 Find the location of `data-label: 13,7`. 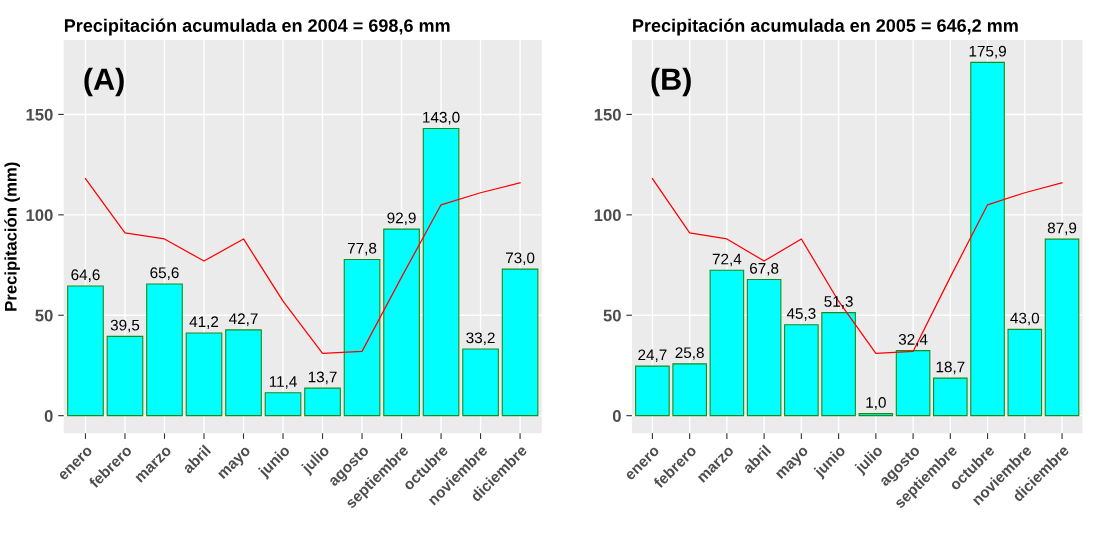

data-label: 13,7 is located at coordinates (322, 378).